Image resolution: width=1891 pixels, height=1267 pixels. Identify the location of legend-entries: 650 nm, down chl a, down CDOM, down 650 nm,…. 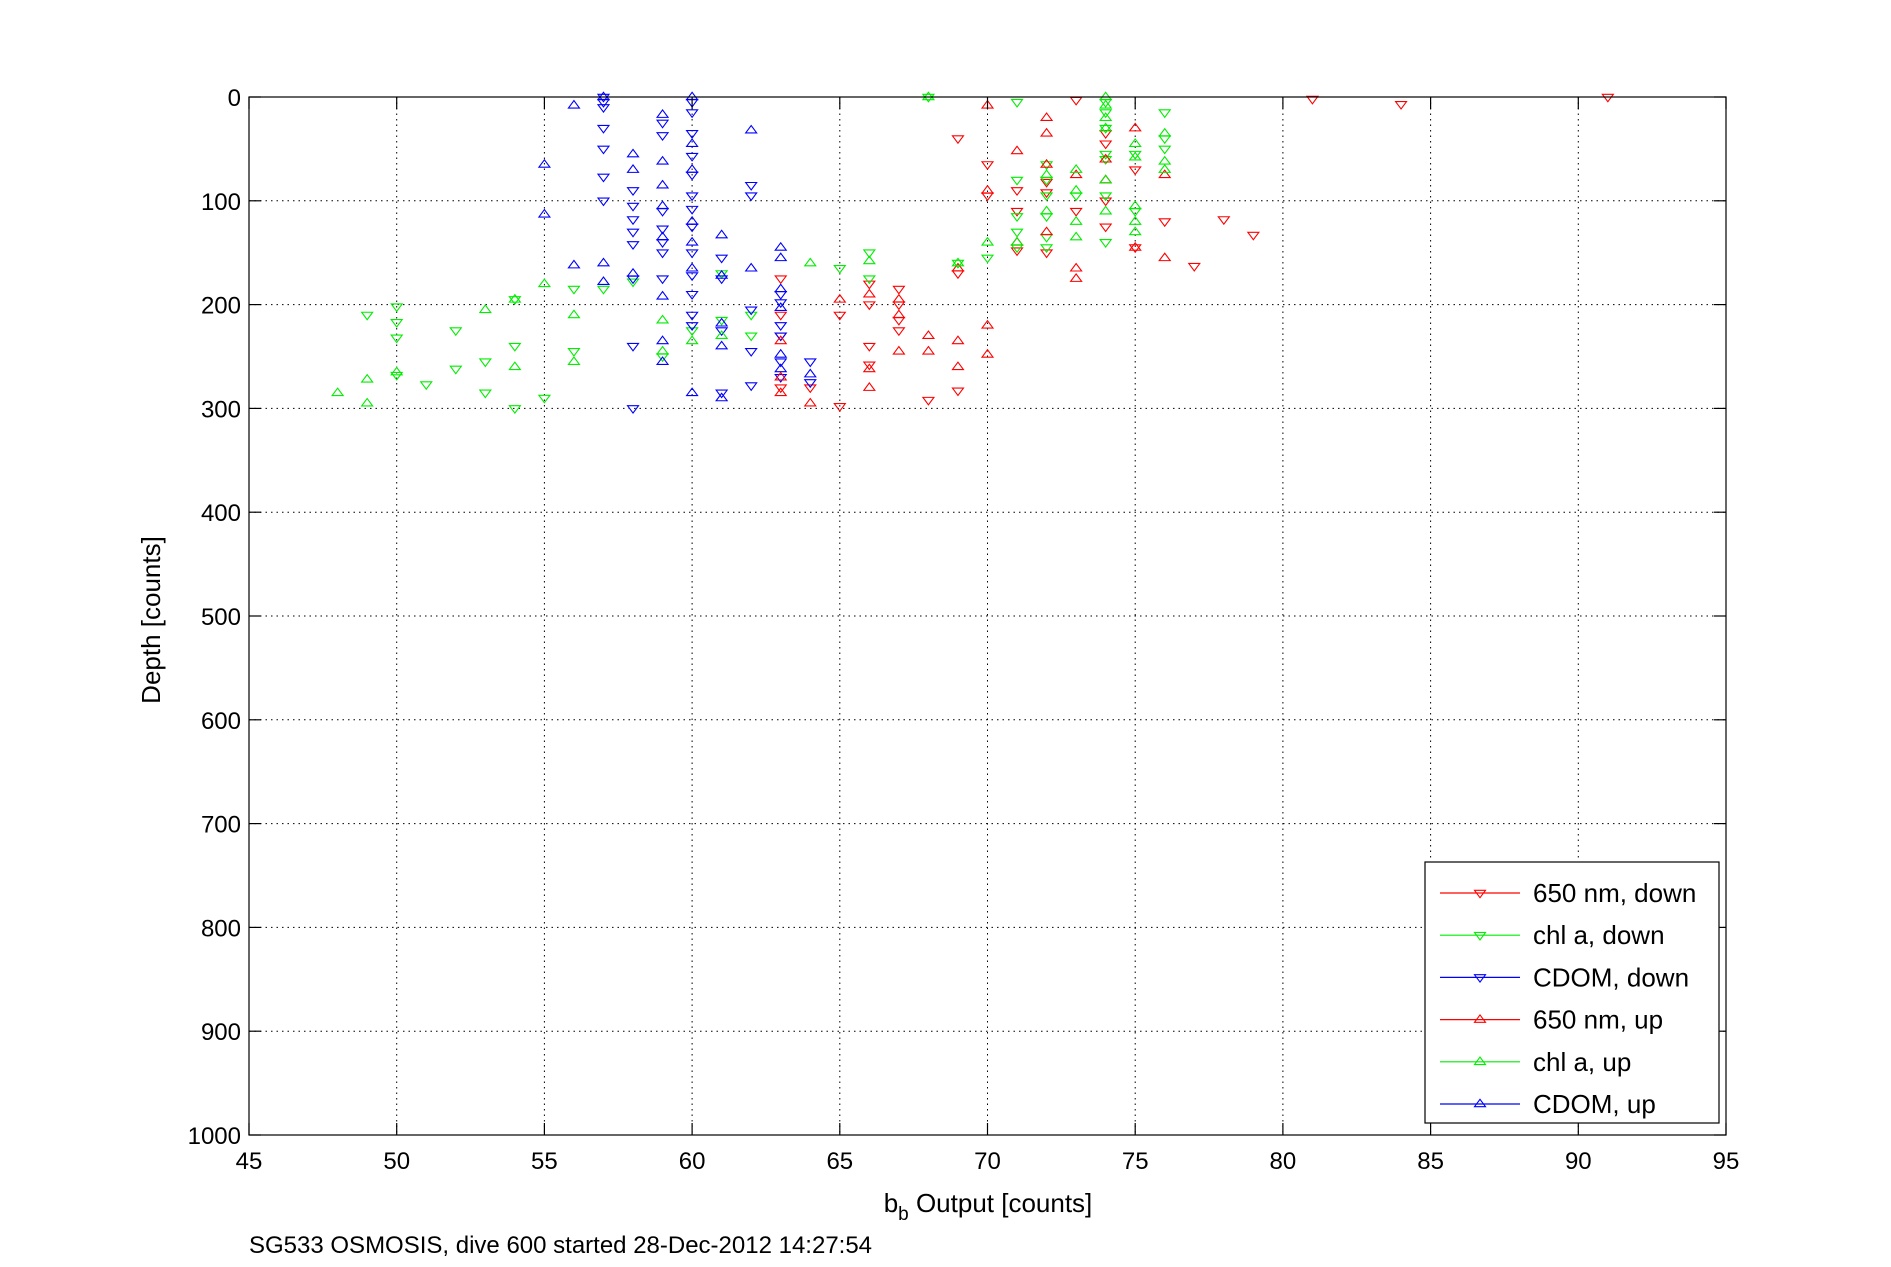
(1568, 998).